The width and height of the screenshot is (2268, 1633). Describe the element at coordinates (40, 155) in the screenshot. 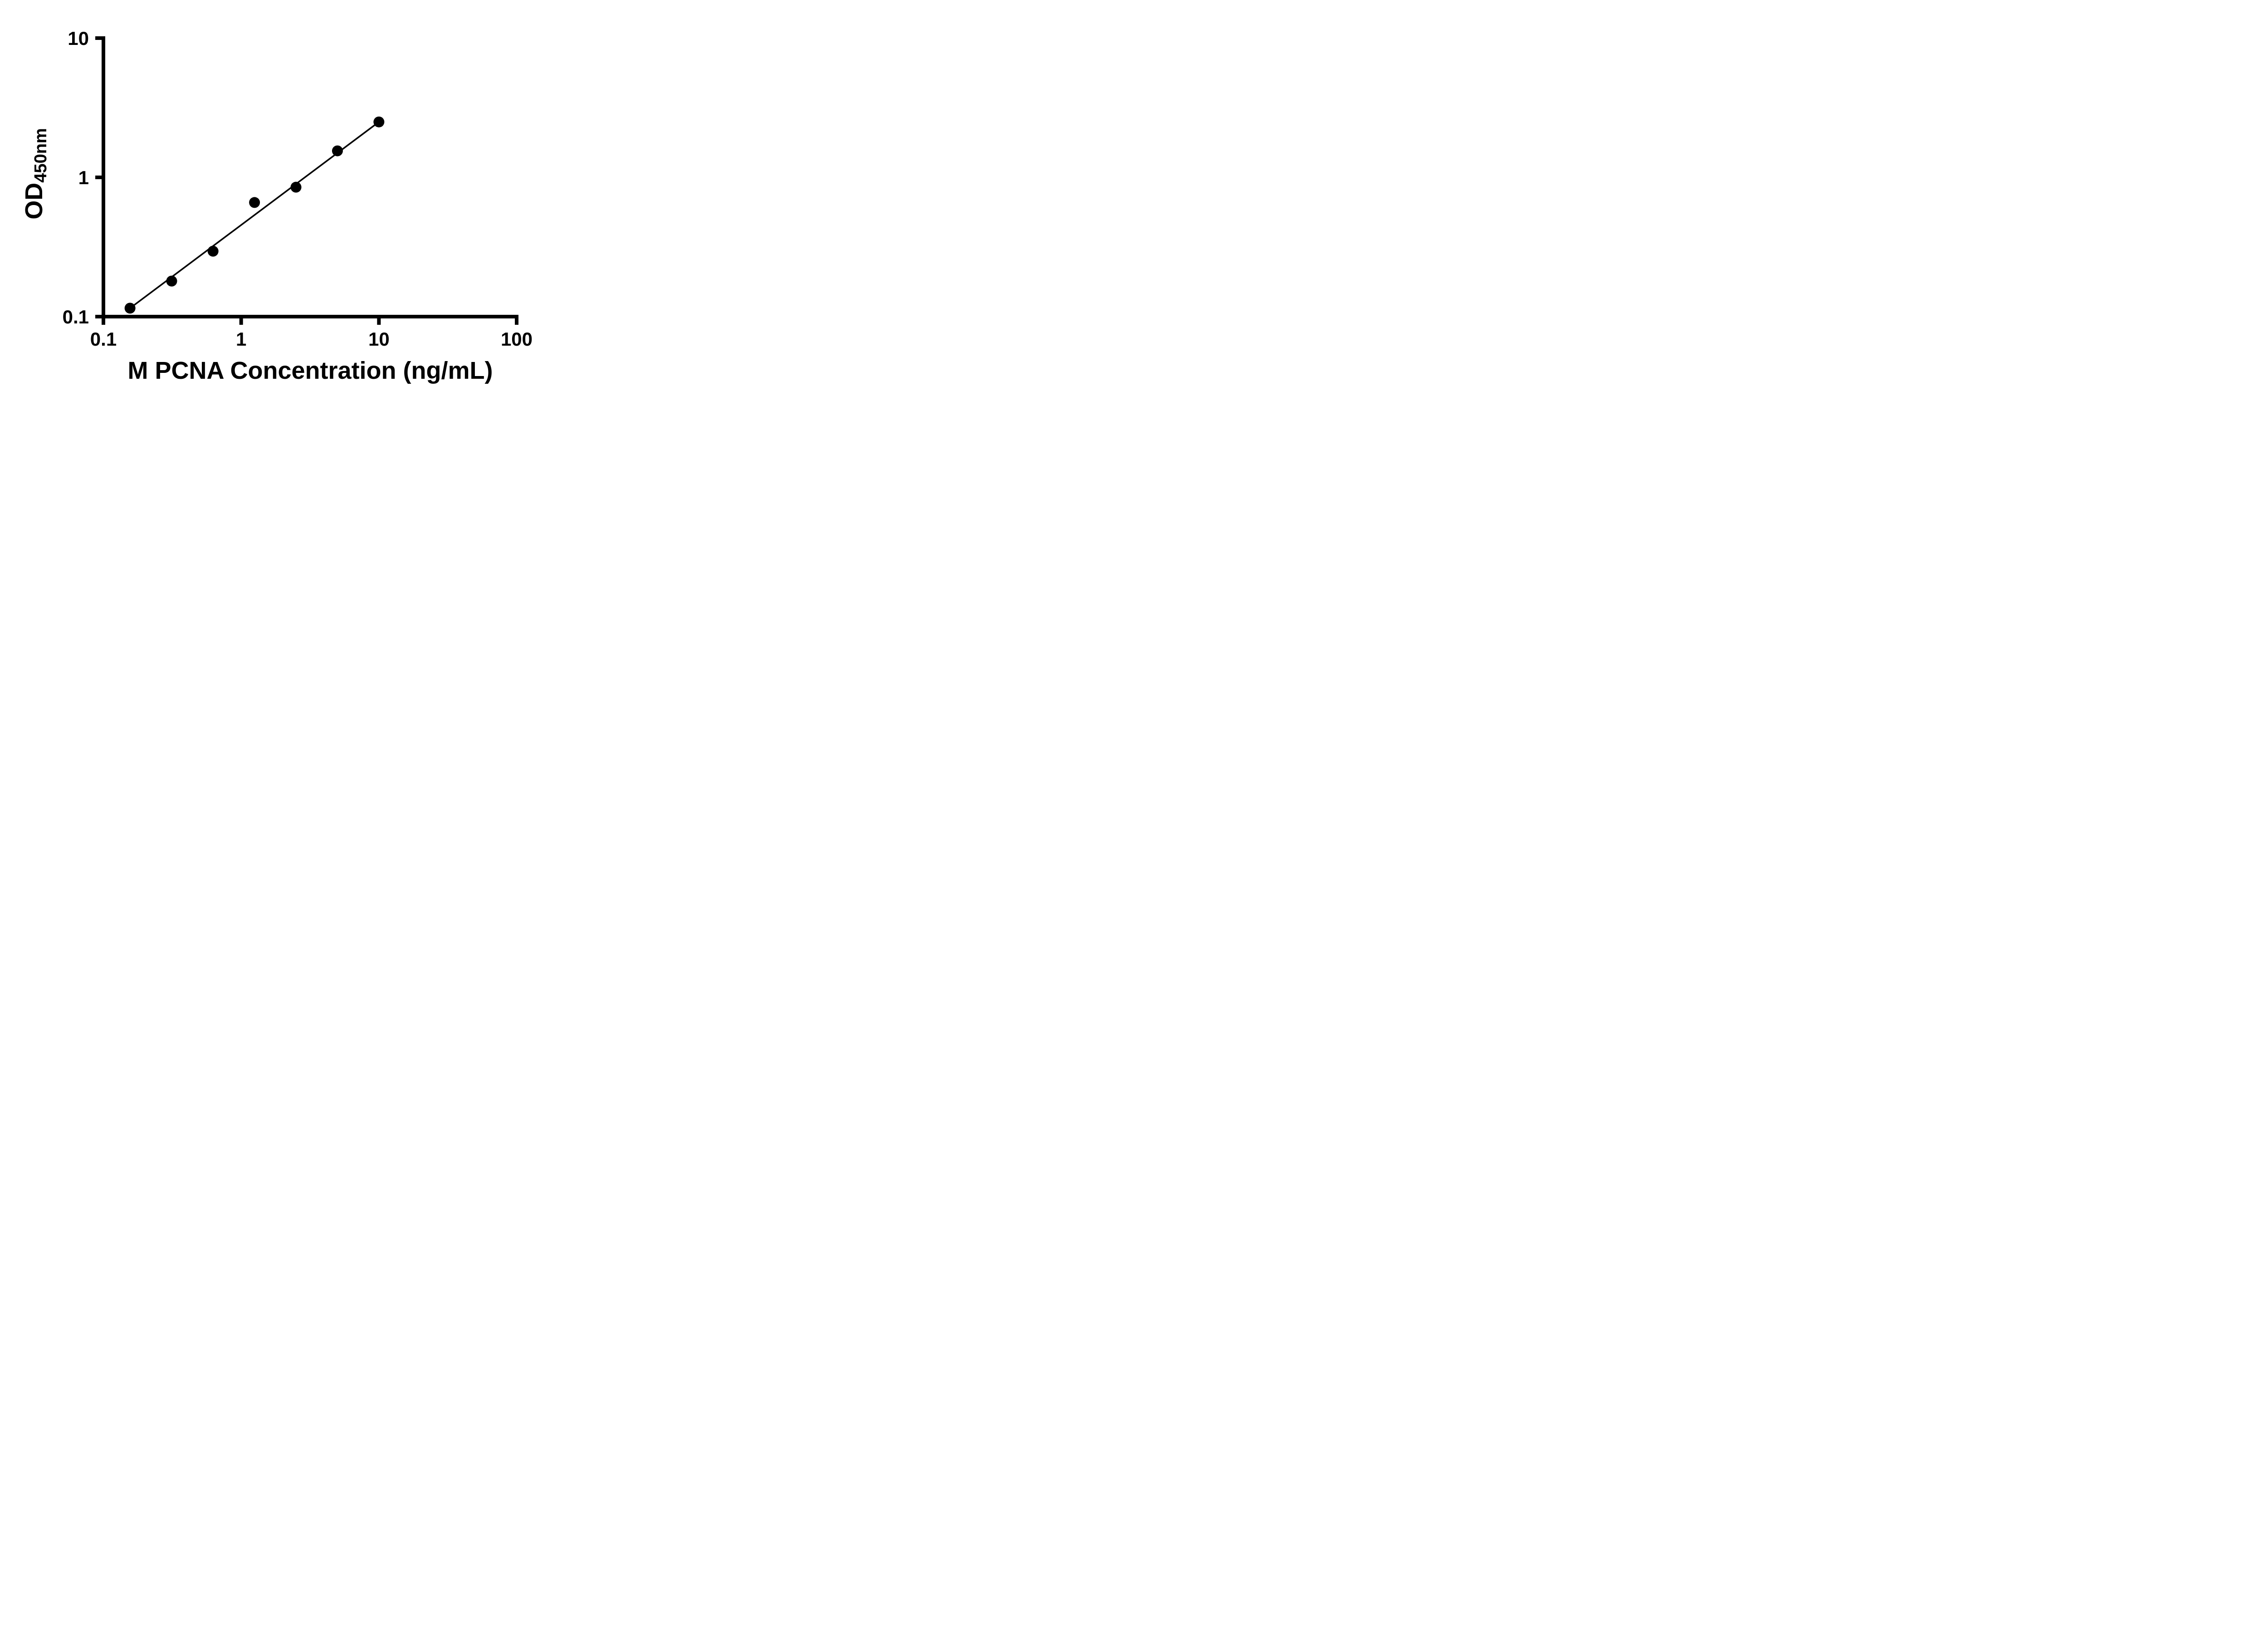

I see `y-axis-title-subscript: 450nm` at that location.